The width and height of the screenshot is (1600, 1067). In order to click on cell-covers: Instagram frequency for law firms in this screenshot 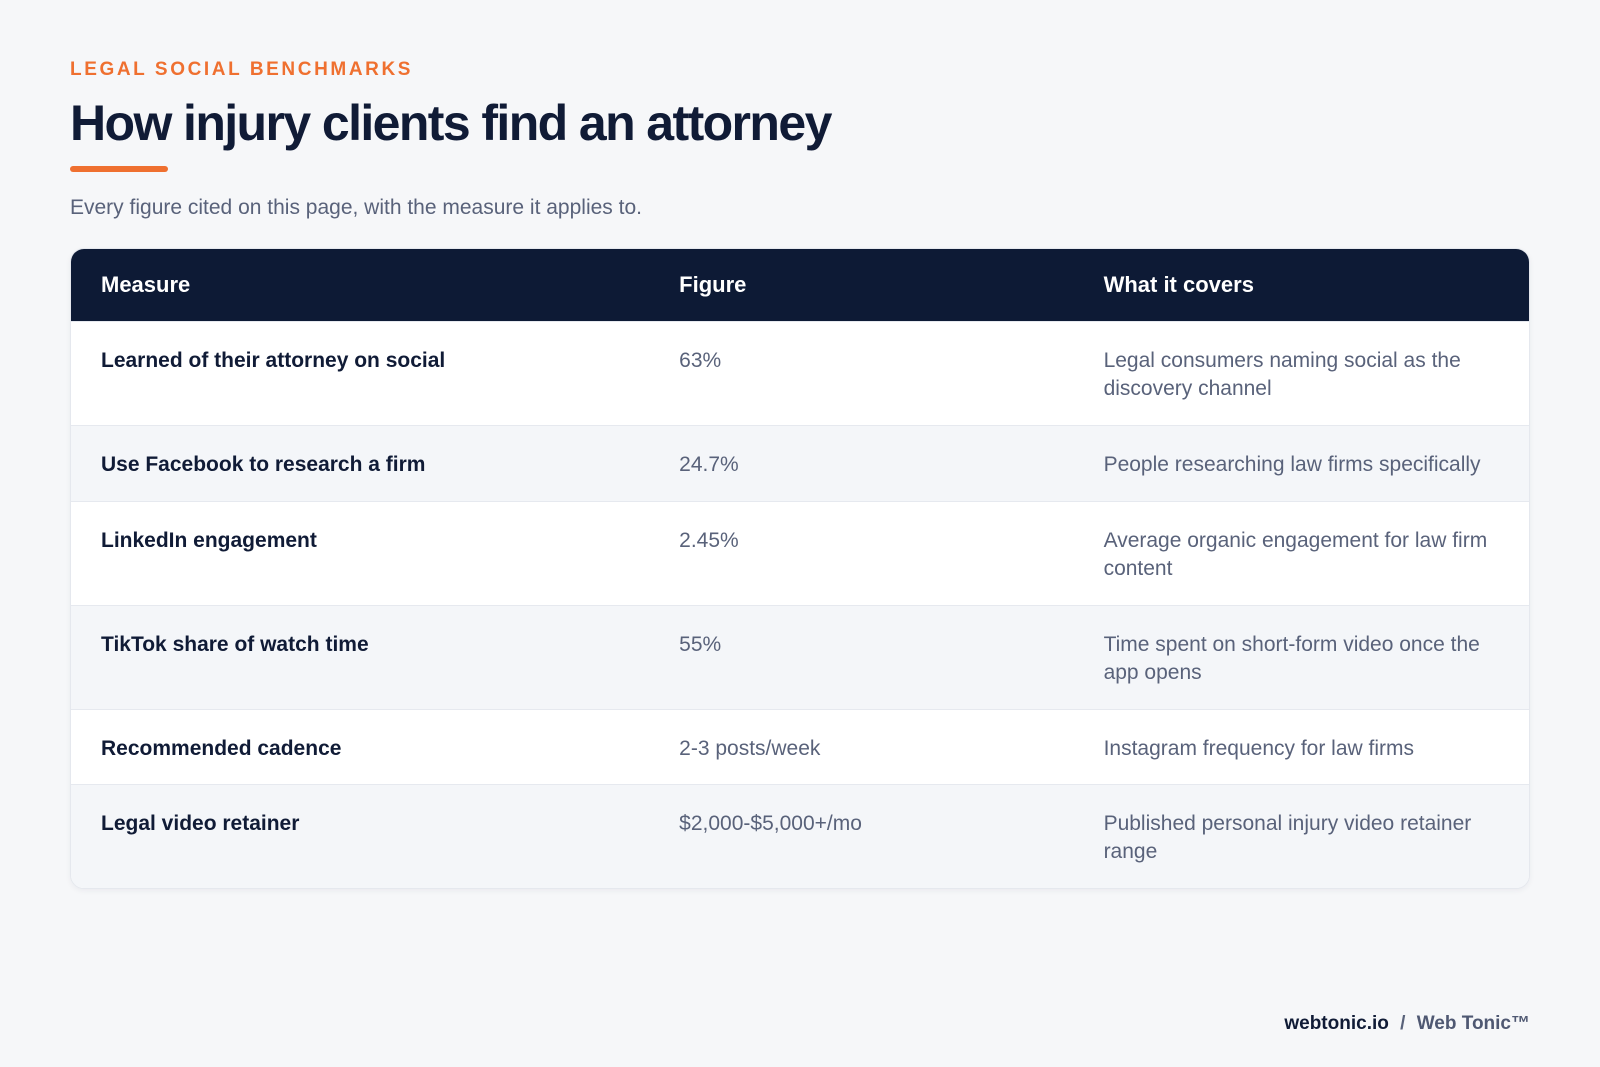, I will do `click(1258, 748)`.